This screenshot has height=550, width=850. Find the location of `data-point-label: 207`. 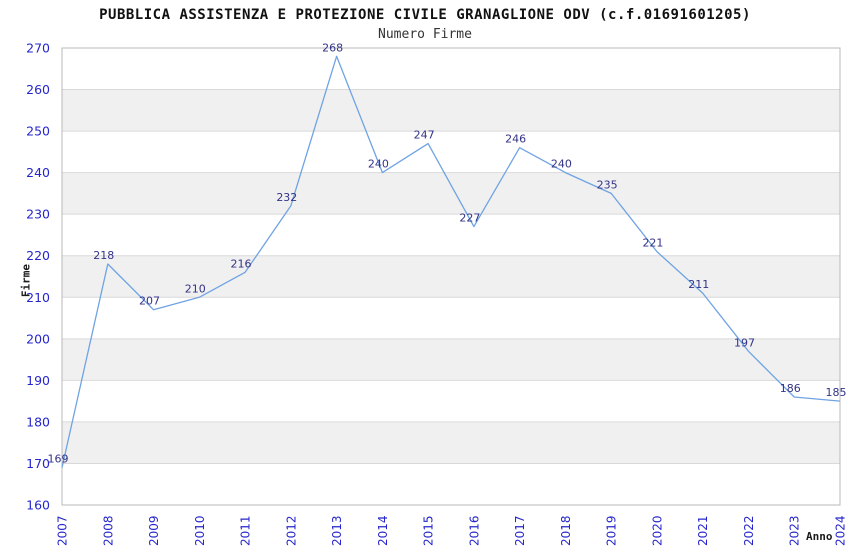

data-point-label: 207 is located at coordinates (149, 301).